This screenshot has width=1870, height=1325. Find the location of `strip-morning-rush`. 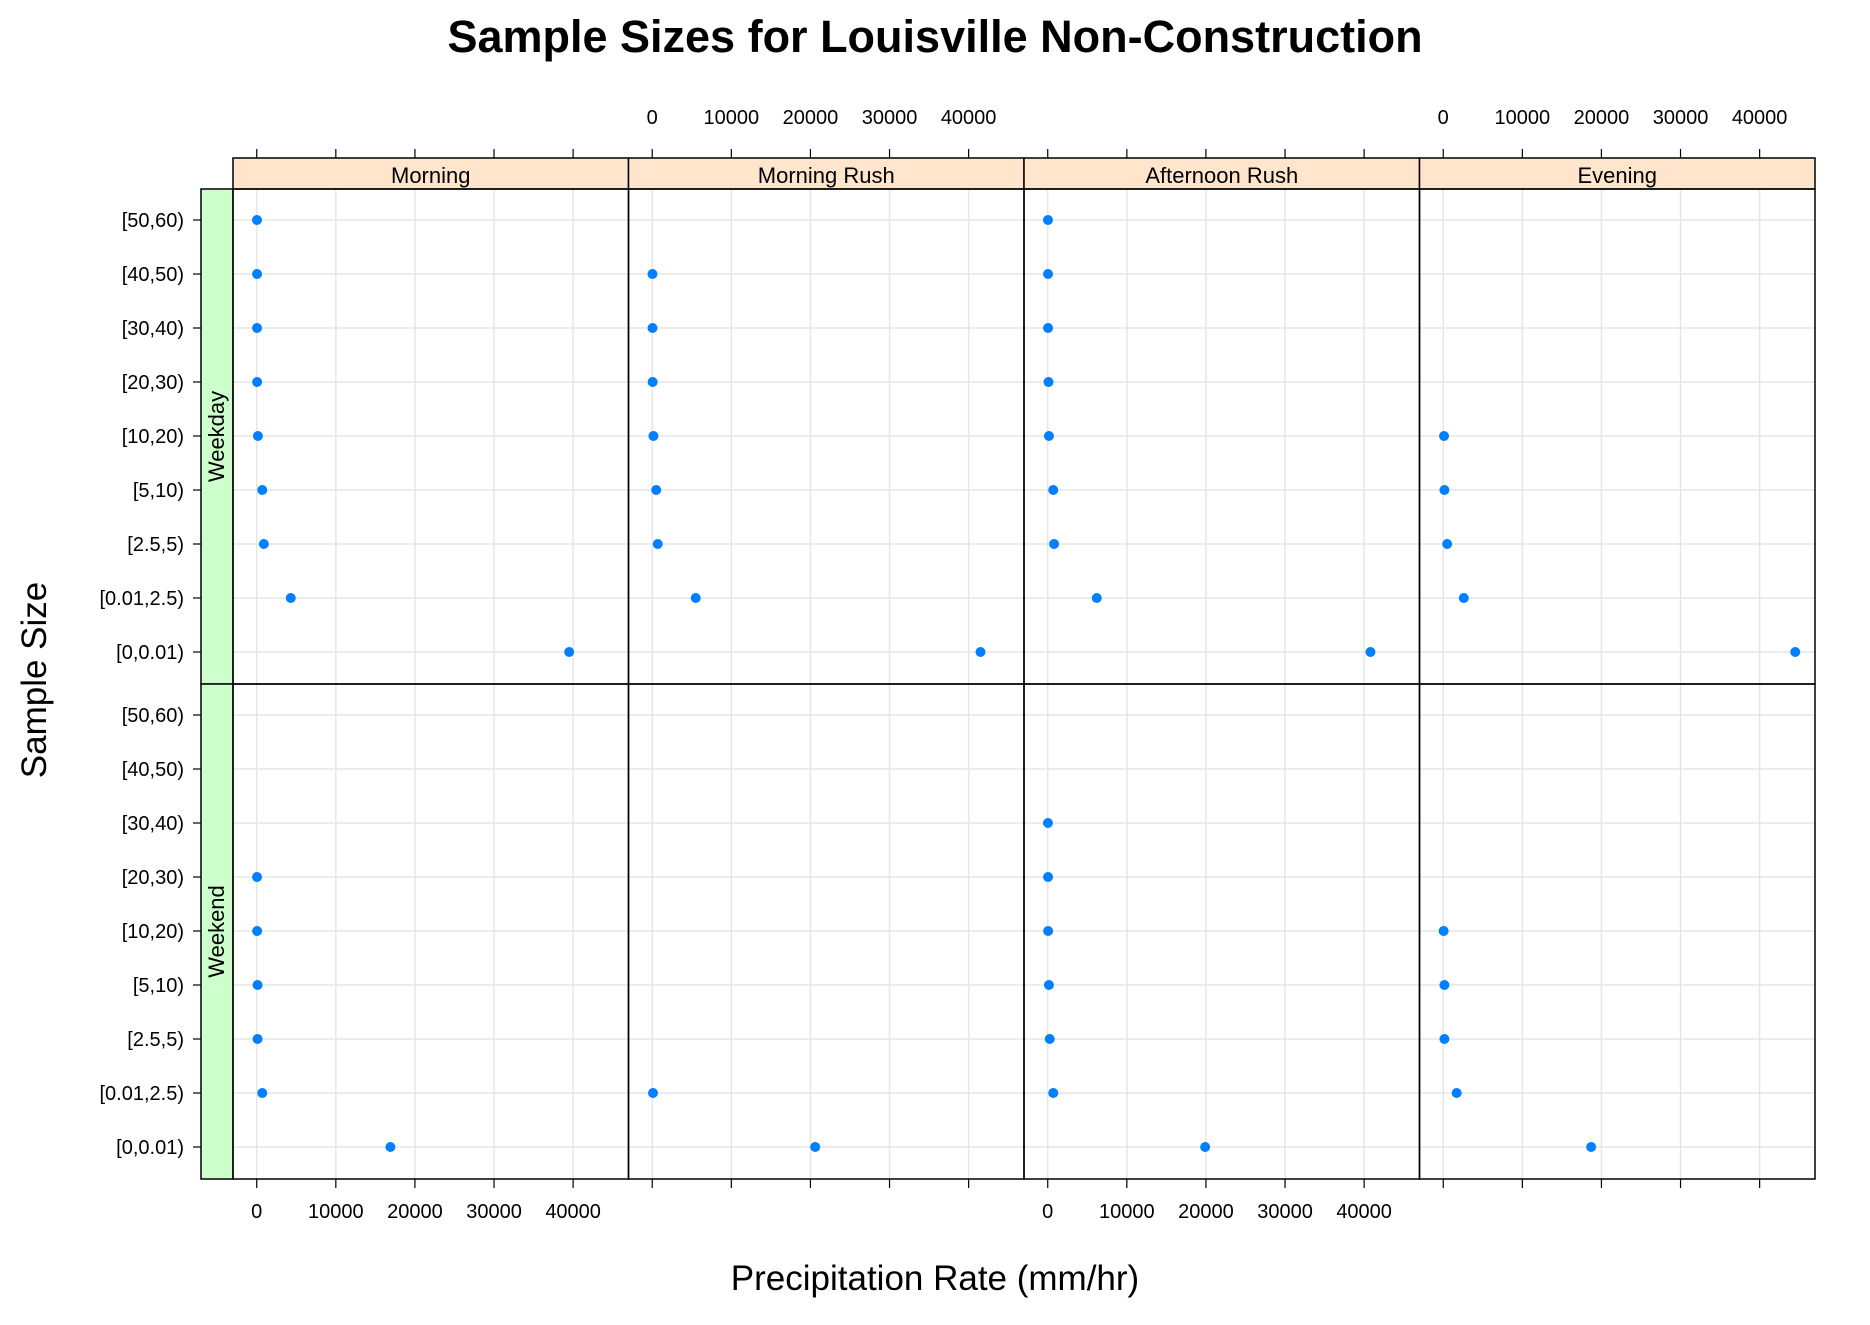

strip-morning-rush is located at coordinates (826, 173).